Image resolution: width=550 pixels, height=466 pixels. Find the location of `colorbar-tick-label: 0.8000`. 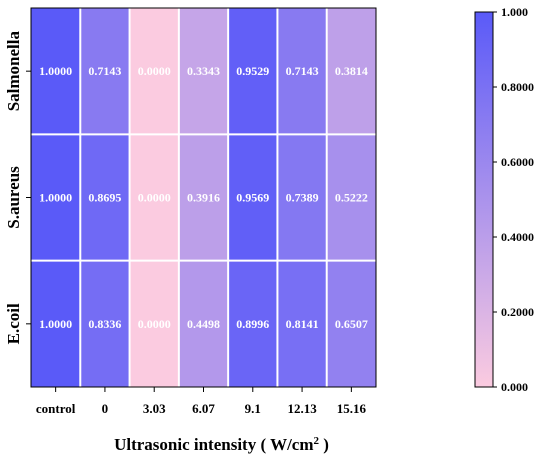

colorbar-tick-label: 0.8000 is located at coordinates (517, 87).